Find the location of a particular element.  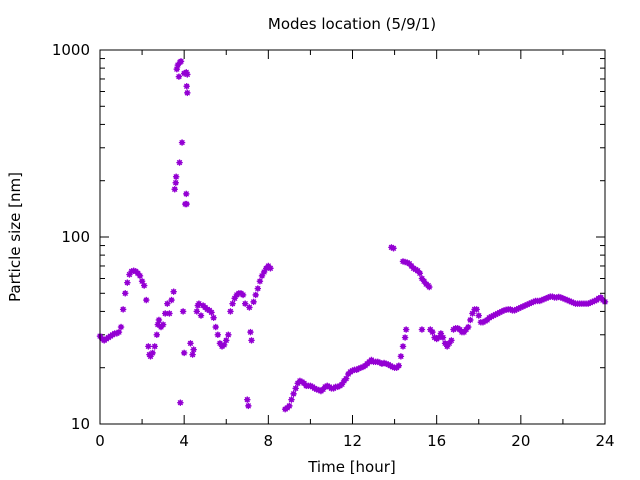

chart-title: Modes location (5/9/1) is located at coordinates (352, 24).